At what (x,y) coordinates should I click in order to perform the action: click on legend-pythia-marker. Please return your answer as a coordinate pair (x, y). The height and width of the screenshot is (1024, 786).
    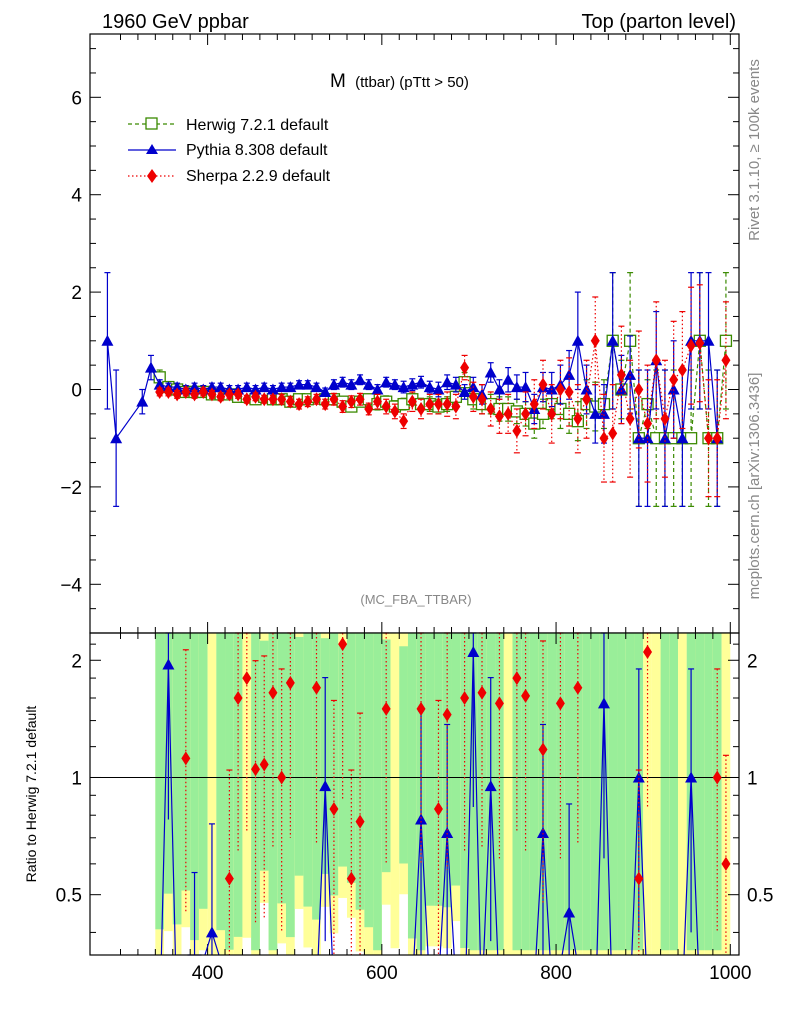
    Looking at the image, I should click on (152, 149).